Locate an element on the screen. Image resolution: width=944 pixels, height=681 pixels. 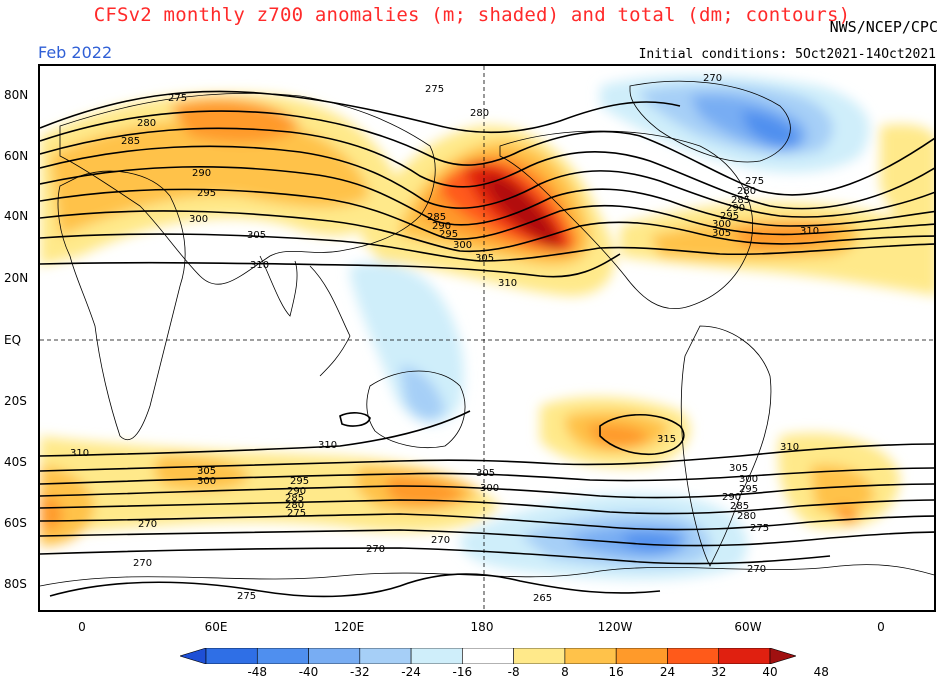
lat-label-60s: 60S is located at coordinates (15, 523).